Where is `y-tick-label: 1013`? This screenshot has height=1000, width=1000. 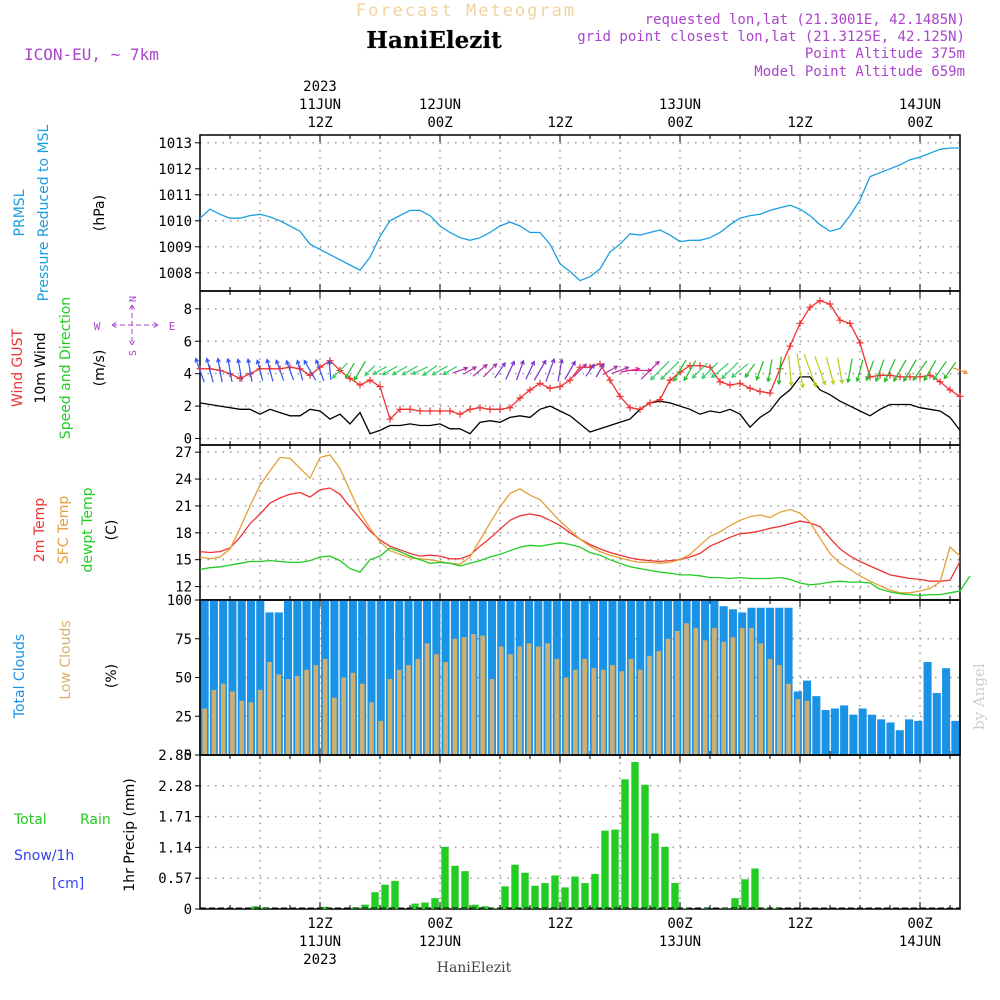 y-tick-label: 1013 is located at coordinates (175, 144).